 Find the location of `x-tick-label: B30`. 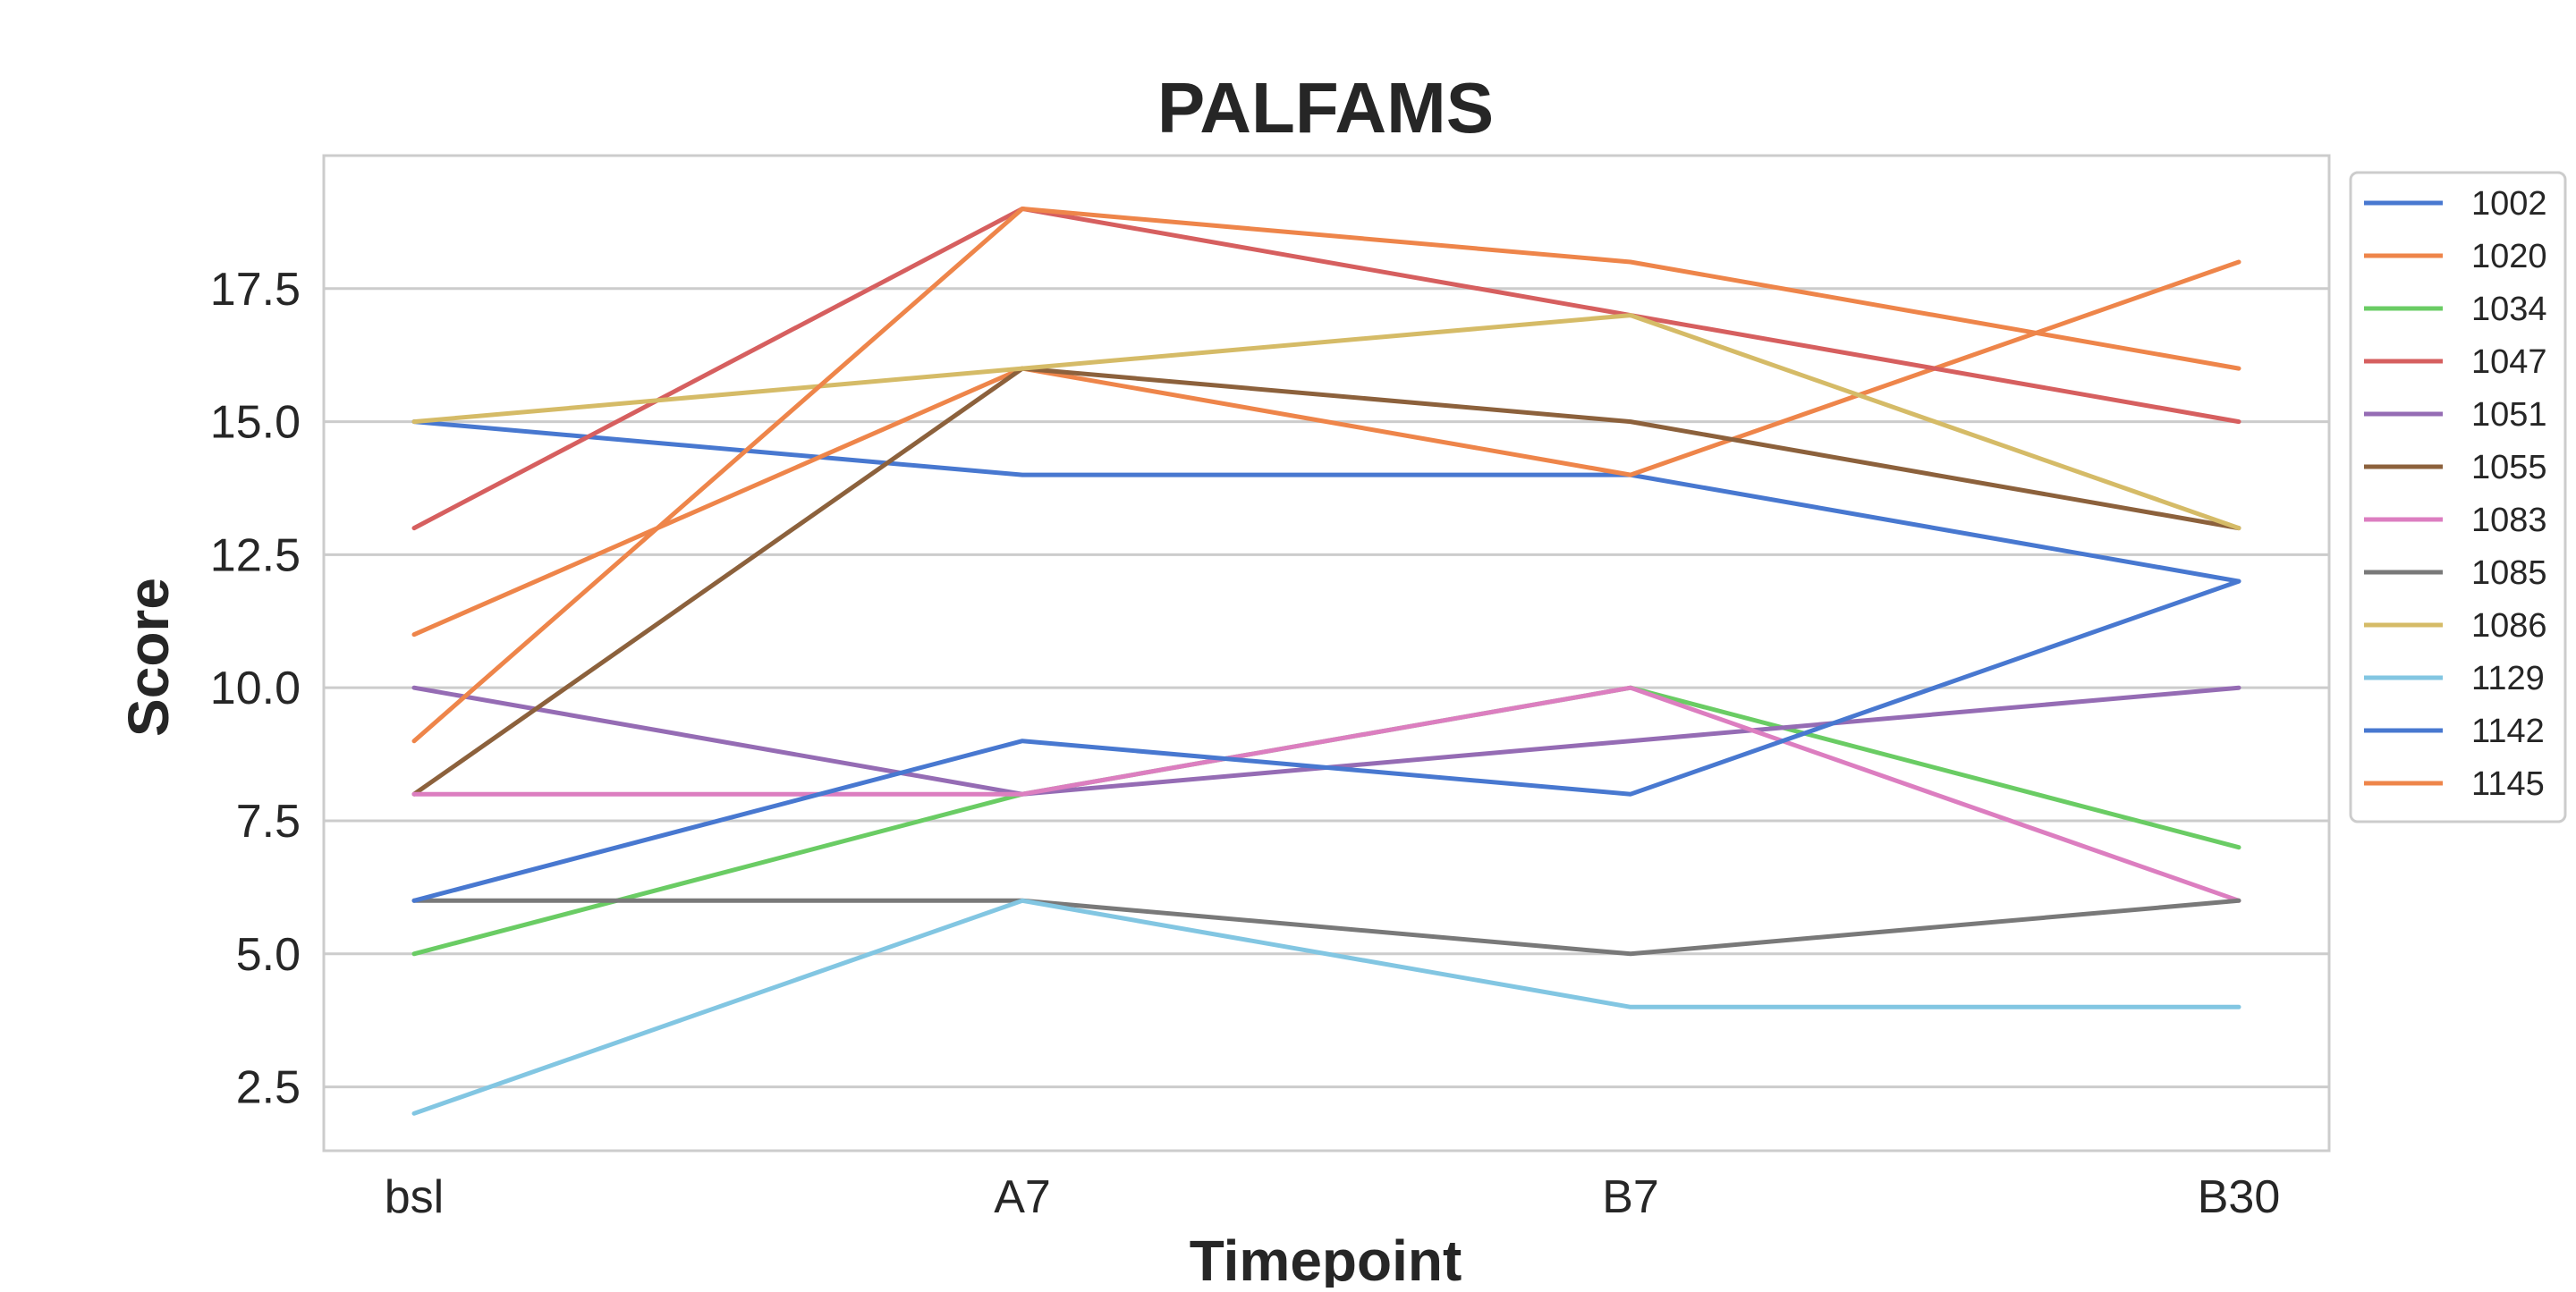

x-tick-label: B30 is located at coordinates (2239, 1197).